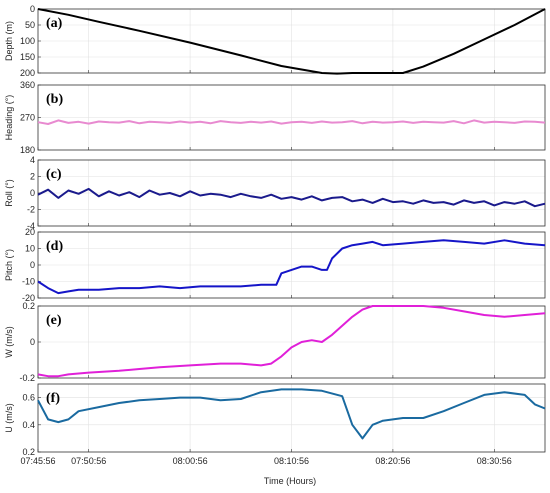  What do you see at coordinates (54, 174) in the screenshot?
I see `panel-tag: (c)` at bounding box center [54, 174].